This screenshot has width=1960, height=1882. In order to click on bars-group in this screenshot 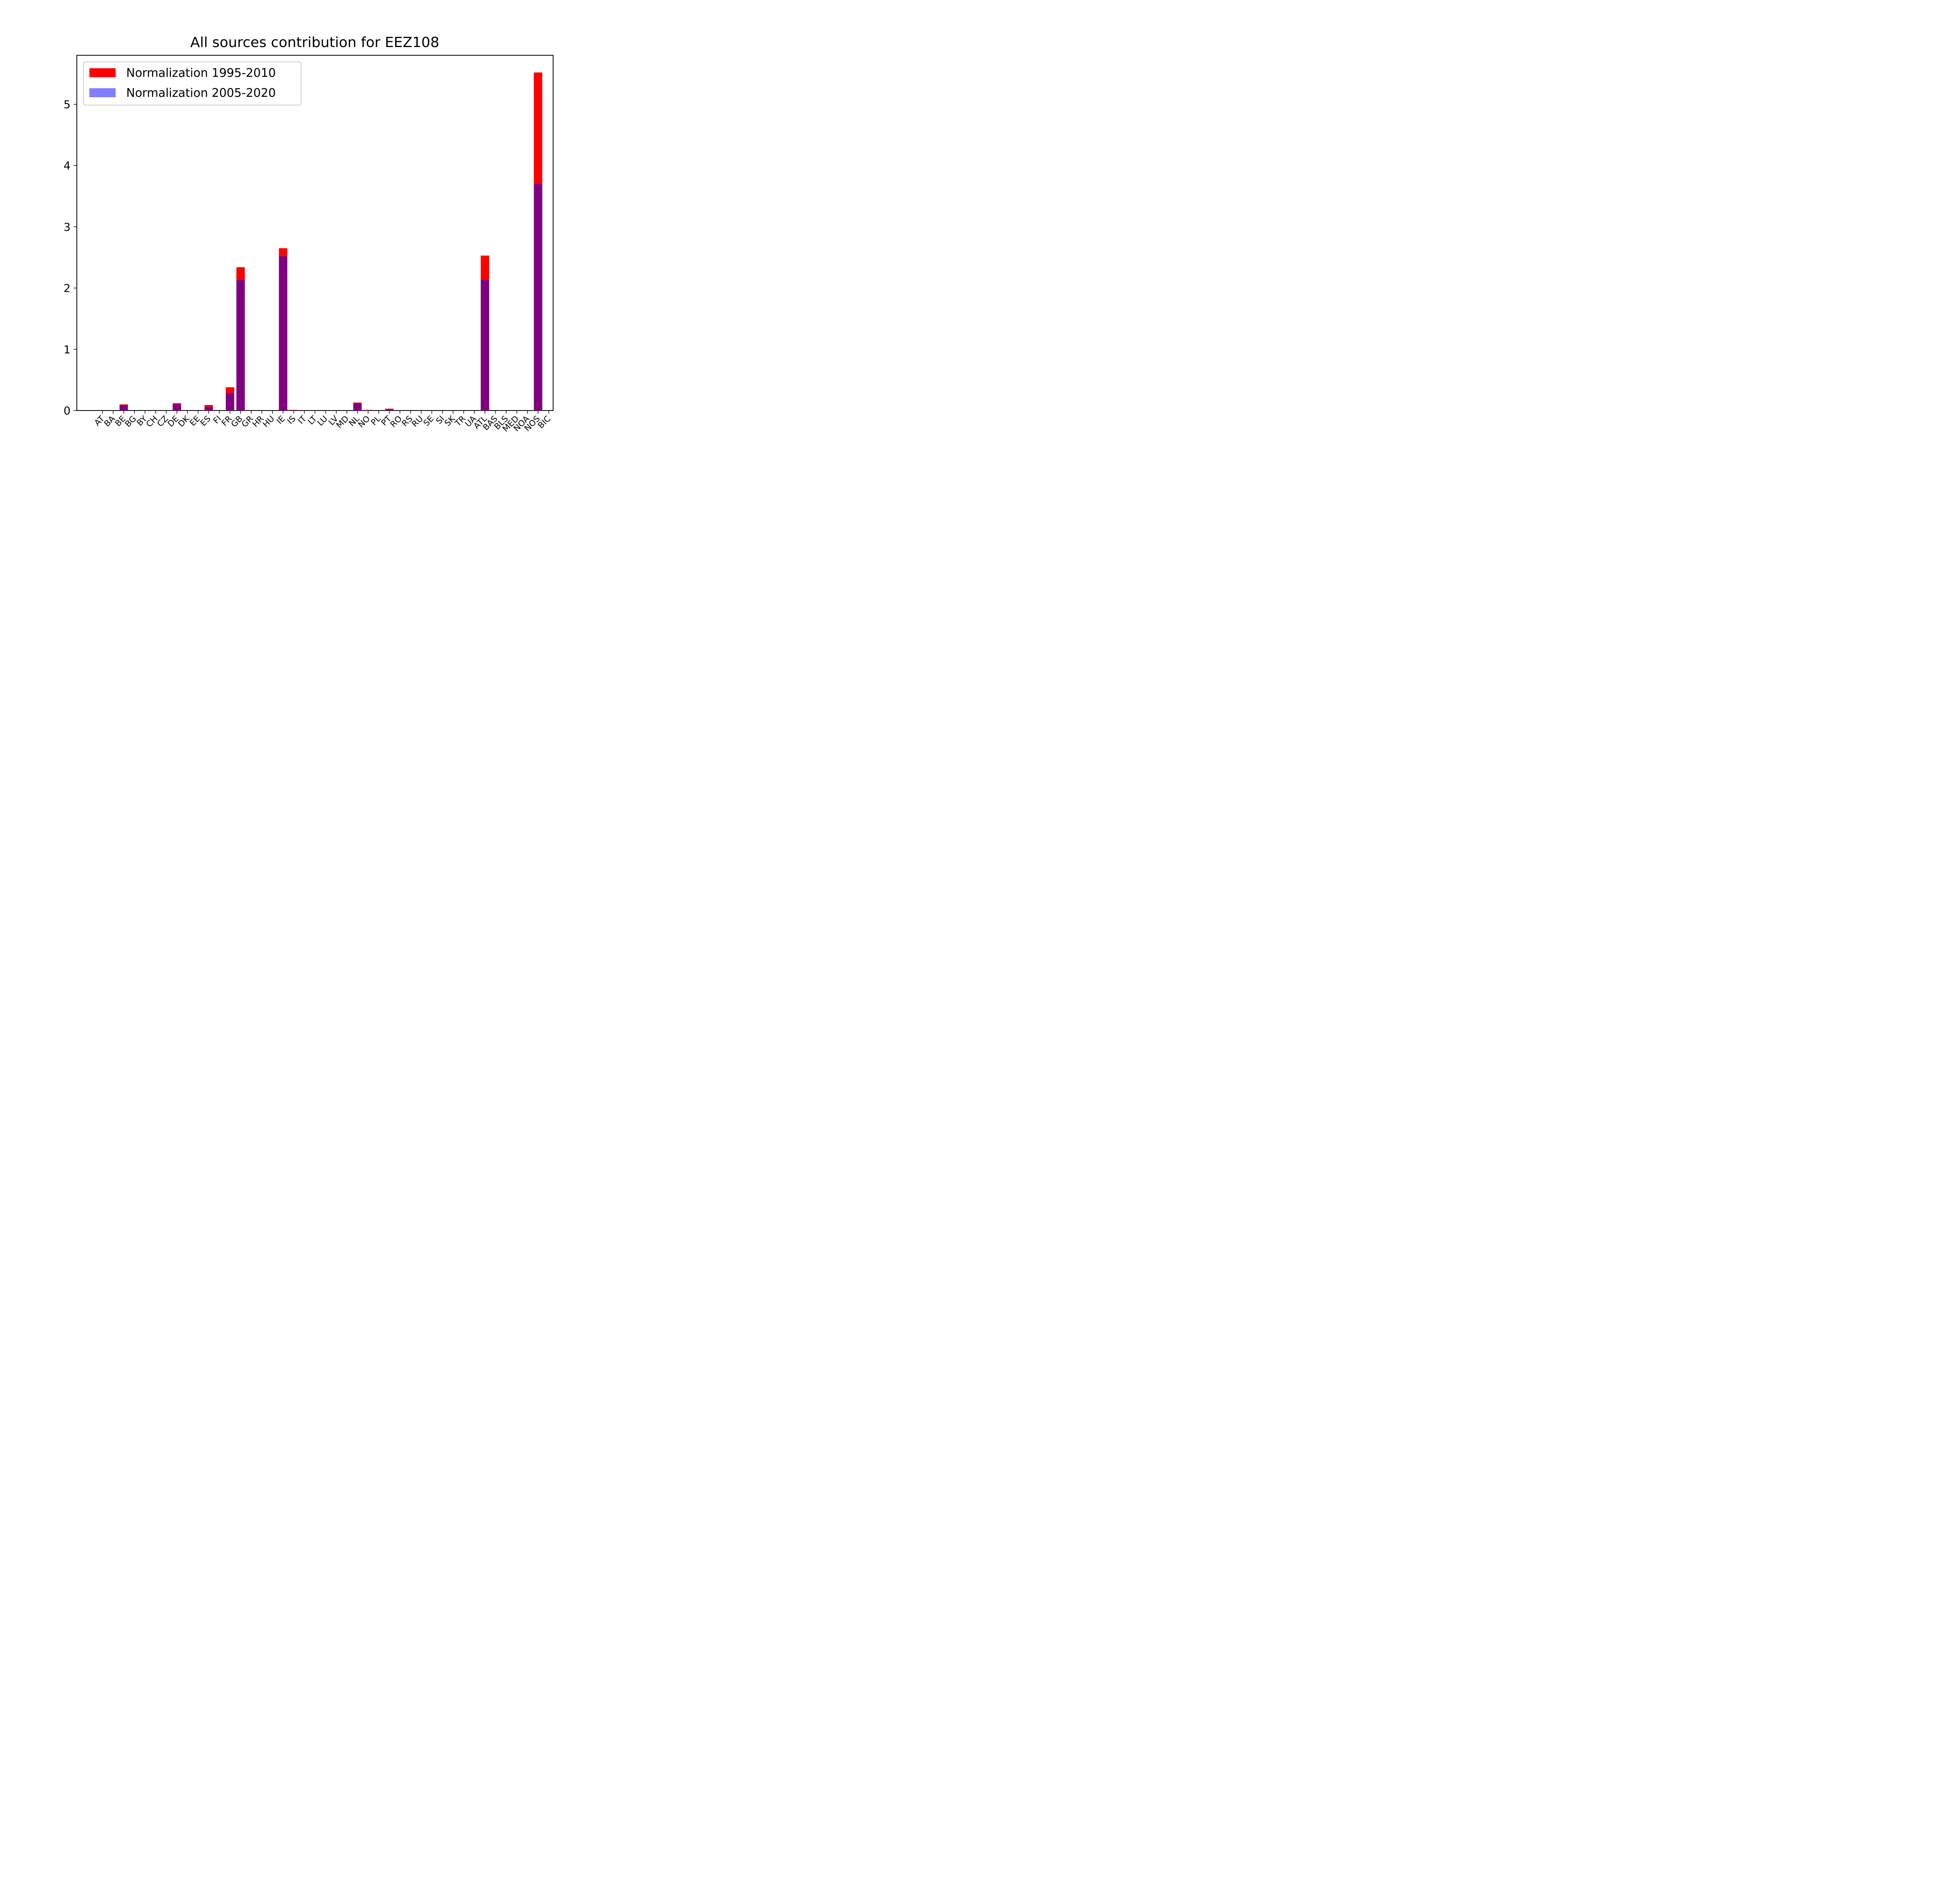, I will do `click(331, 241)`.